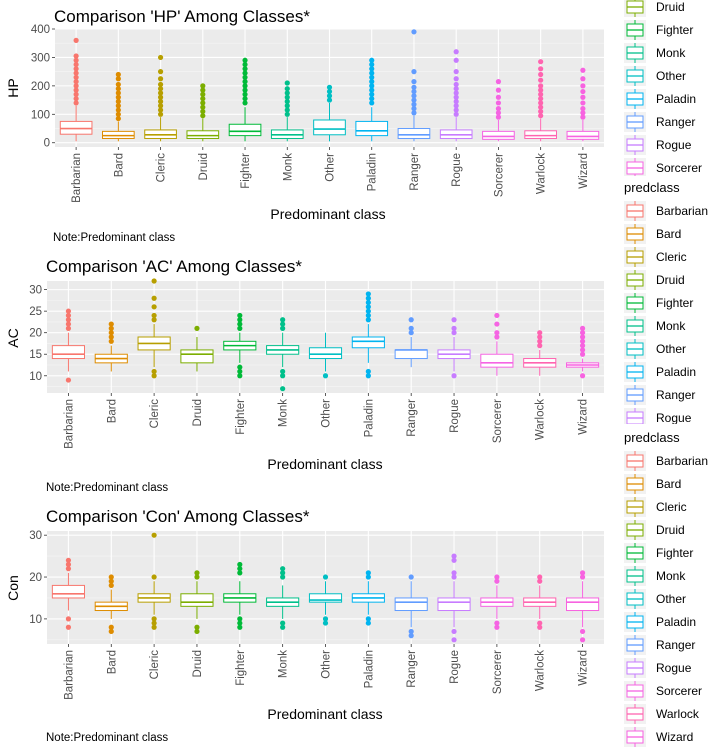 The image size is (723, 750). What do you see at coordinates (68, 345) in the screenshot?
I see `ac-box-barbarian` at bounding box center [68, 345].